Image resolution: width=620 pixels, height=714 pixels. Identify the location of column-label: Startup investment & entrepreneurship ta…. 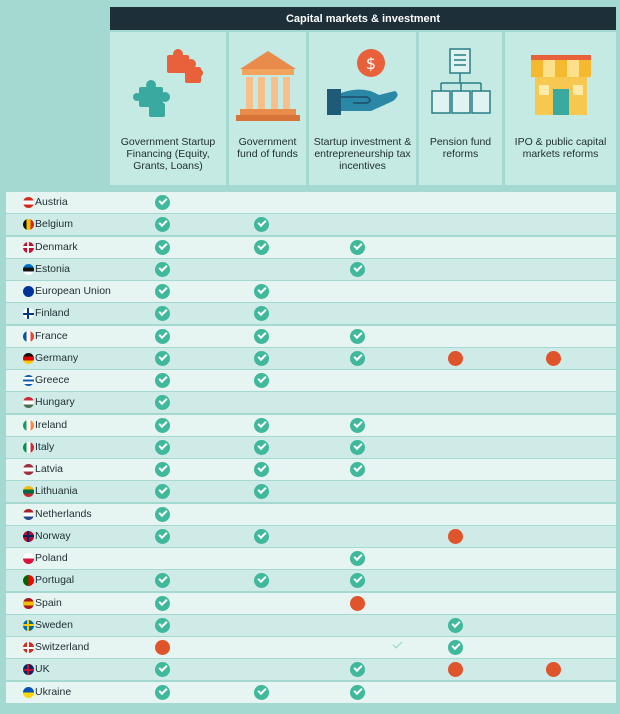
(362, 154).